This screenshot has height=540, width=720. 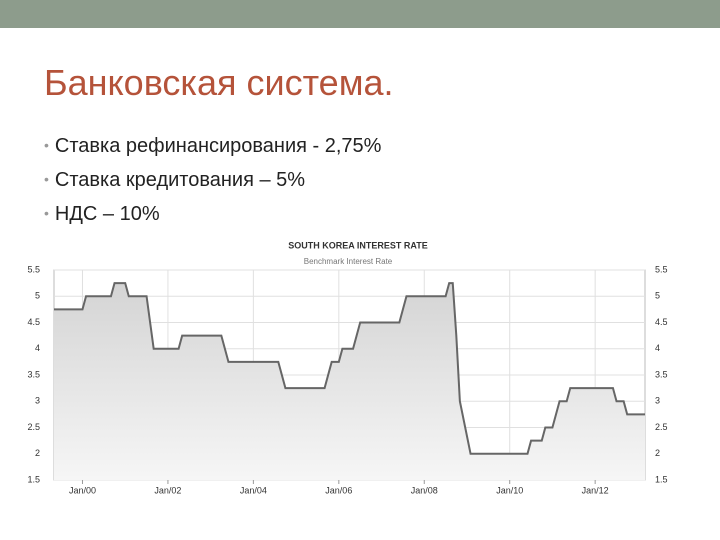 I want to click on x-tick-label: Jan/02, so click(x=167, y=490).